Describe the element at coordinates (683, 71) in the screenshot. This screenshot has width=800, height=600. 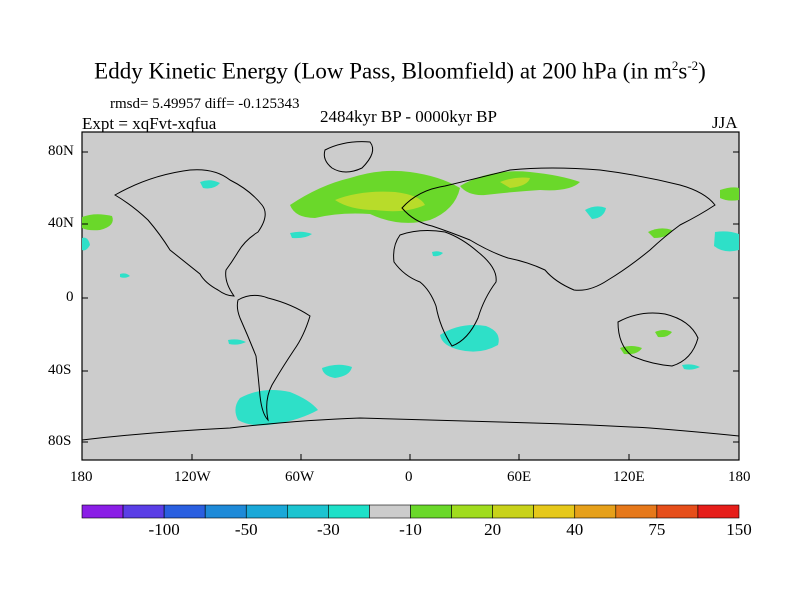
I see `title-mid: s` at that location.